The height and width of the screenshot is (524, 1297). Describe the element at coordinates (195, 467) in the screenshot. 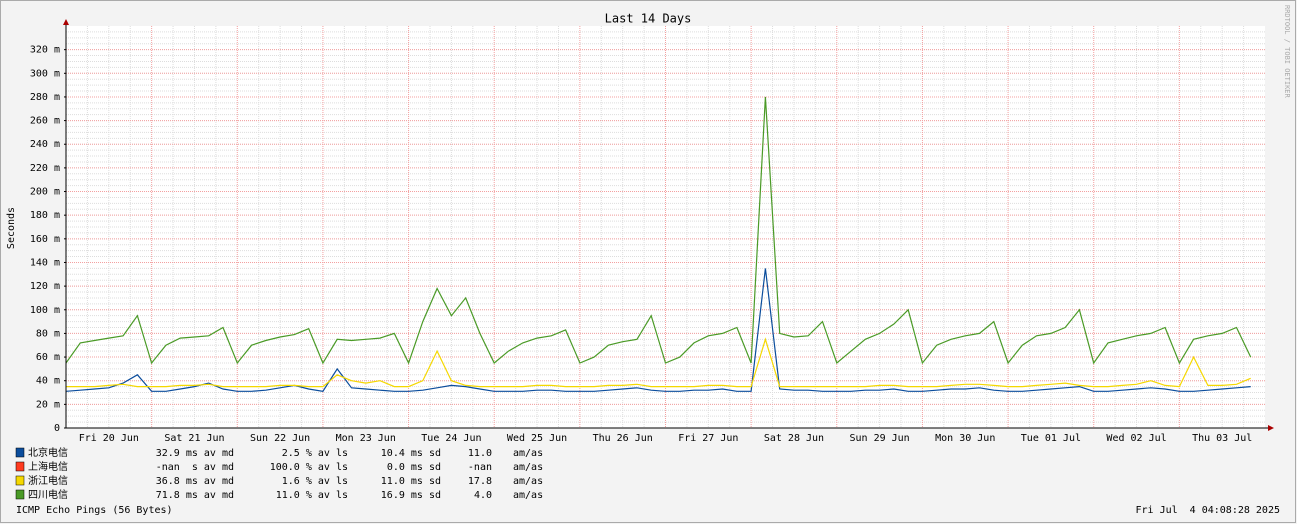

I see `legend-stat: -nan s av md` at that location.